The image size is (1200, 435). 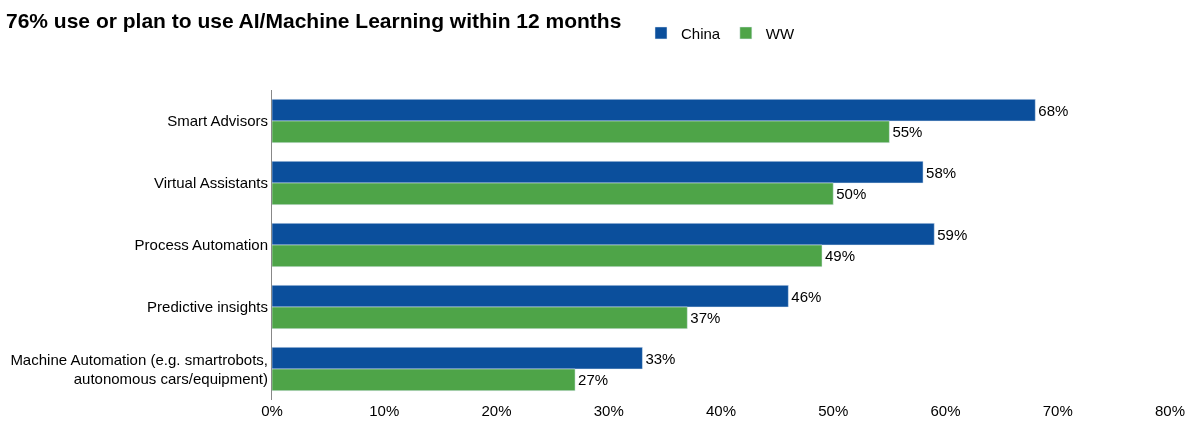 I want to click on y-tick-label: Process Automation, so click(x=201, y=245).